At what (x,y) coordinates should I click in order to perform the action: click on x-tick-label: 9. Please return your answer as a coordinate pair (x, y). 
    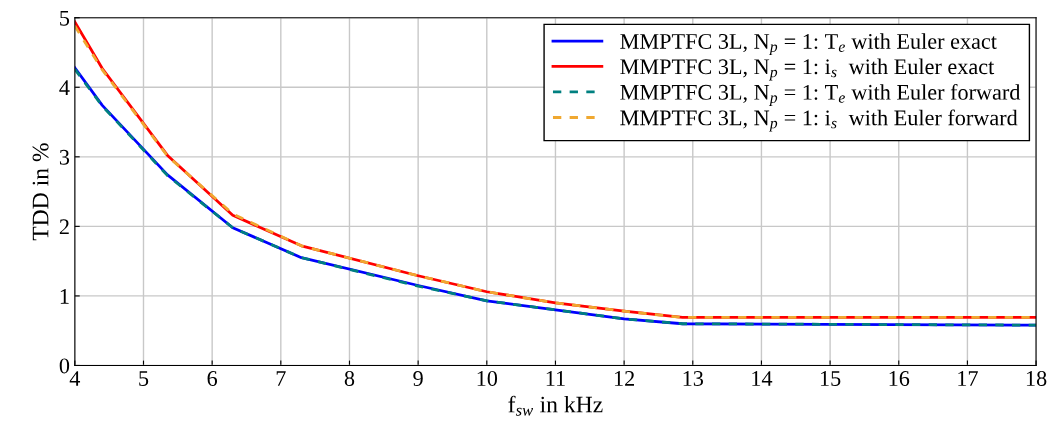
    Looking at the image, I should click on (418, 378).